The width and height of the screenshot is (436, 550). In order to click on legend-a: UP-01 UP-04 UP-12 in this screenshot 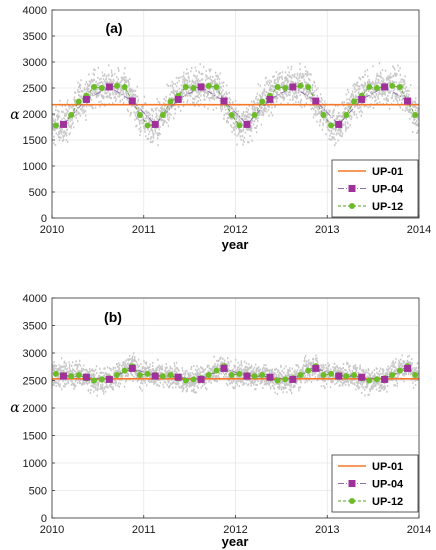, I will do `click(375, 188)`.